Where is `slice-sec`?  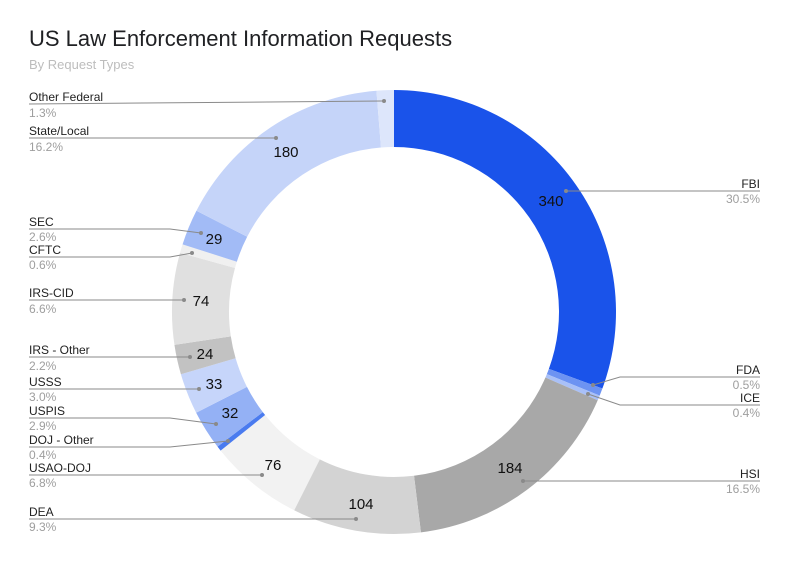 slice-sec is located at coordinates (215, 236).